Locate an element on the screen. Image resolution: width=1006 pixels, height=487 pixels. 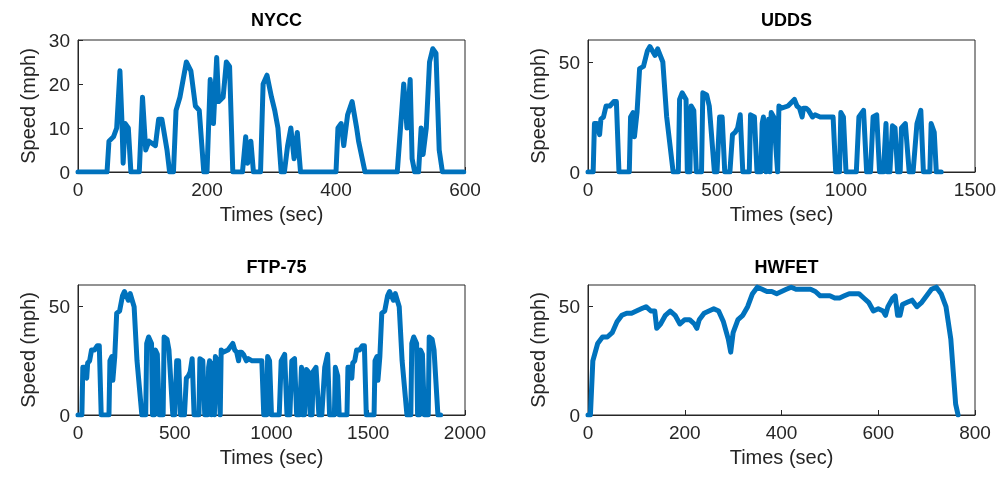
chart-title: FTP-75 is located at coordinates (276, 267).